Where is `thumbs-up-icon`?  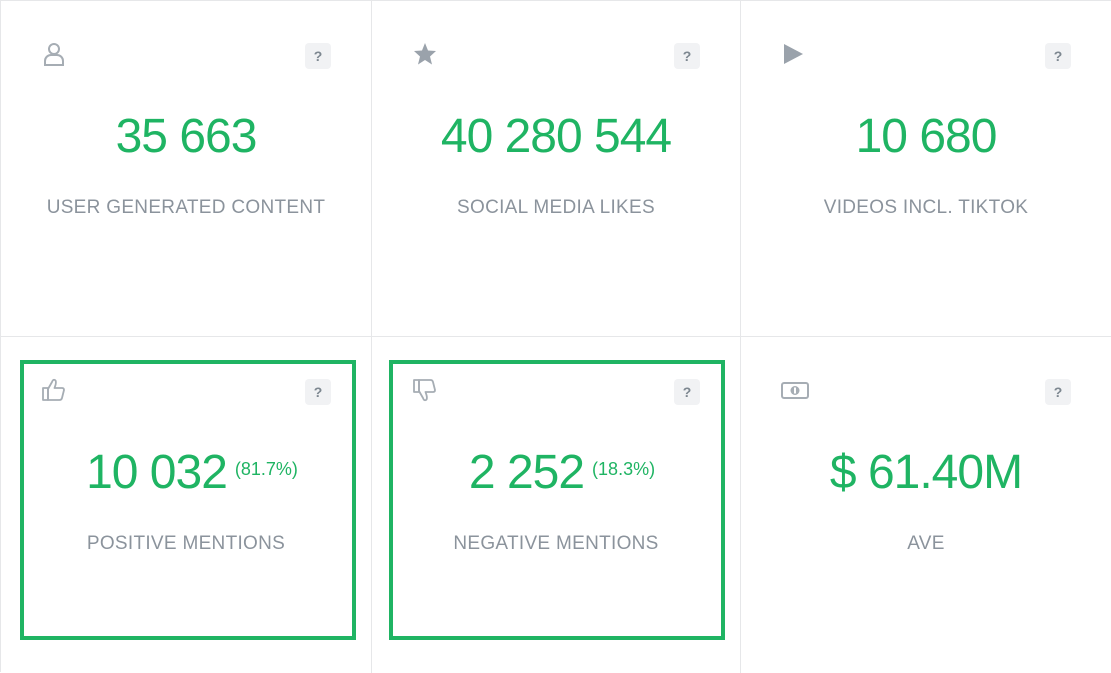 thumbs-up-icon is located at coordinates (54, 390).